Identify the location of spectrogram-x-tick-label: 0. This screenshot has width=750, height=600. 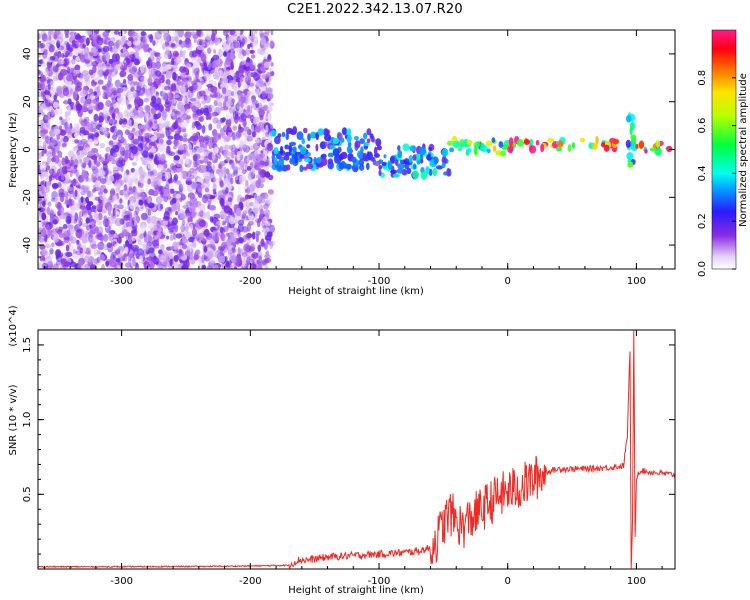
(508, 281).